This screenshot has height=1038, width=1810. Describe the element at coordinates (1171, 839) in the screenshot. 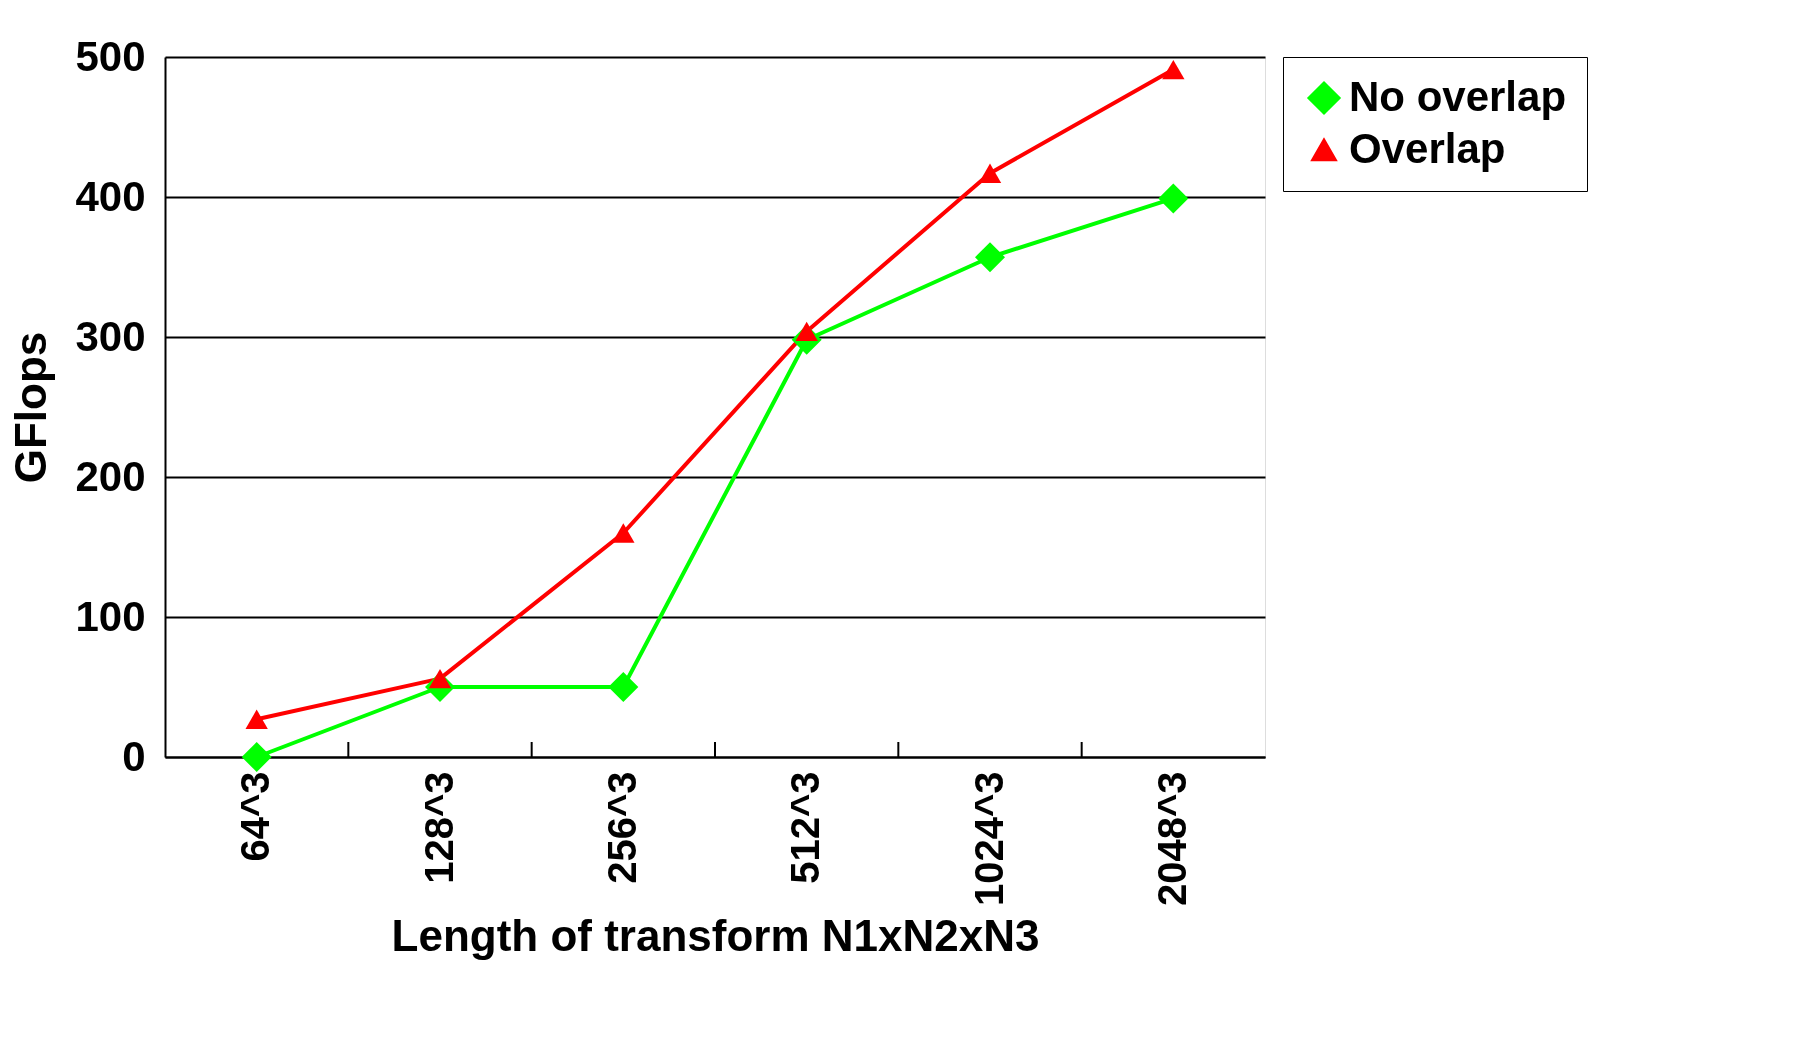

I see `x-tick-label: 2048^3` at that location.